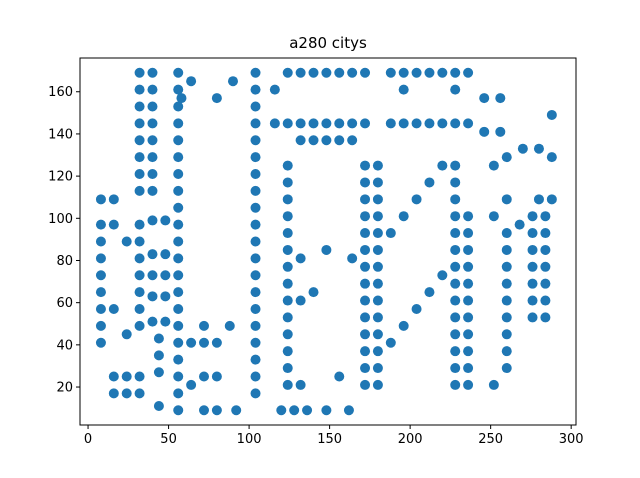 This screenshot has height=478, width=640. I want to click on y-tick-label: 40, so click(64, 345).